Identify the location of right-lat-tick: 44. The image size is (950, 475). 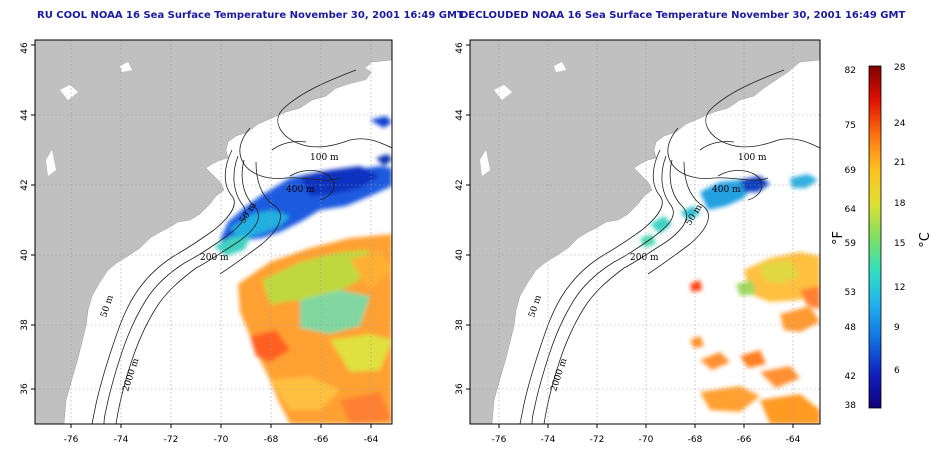
(460, 115).